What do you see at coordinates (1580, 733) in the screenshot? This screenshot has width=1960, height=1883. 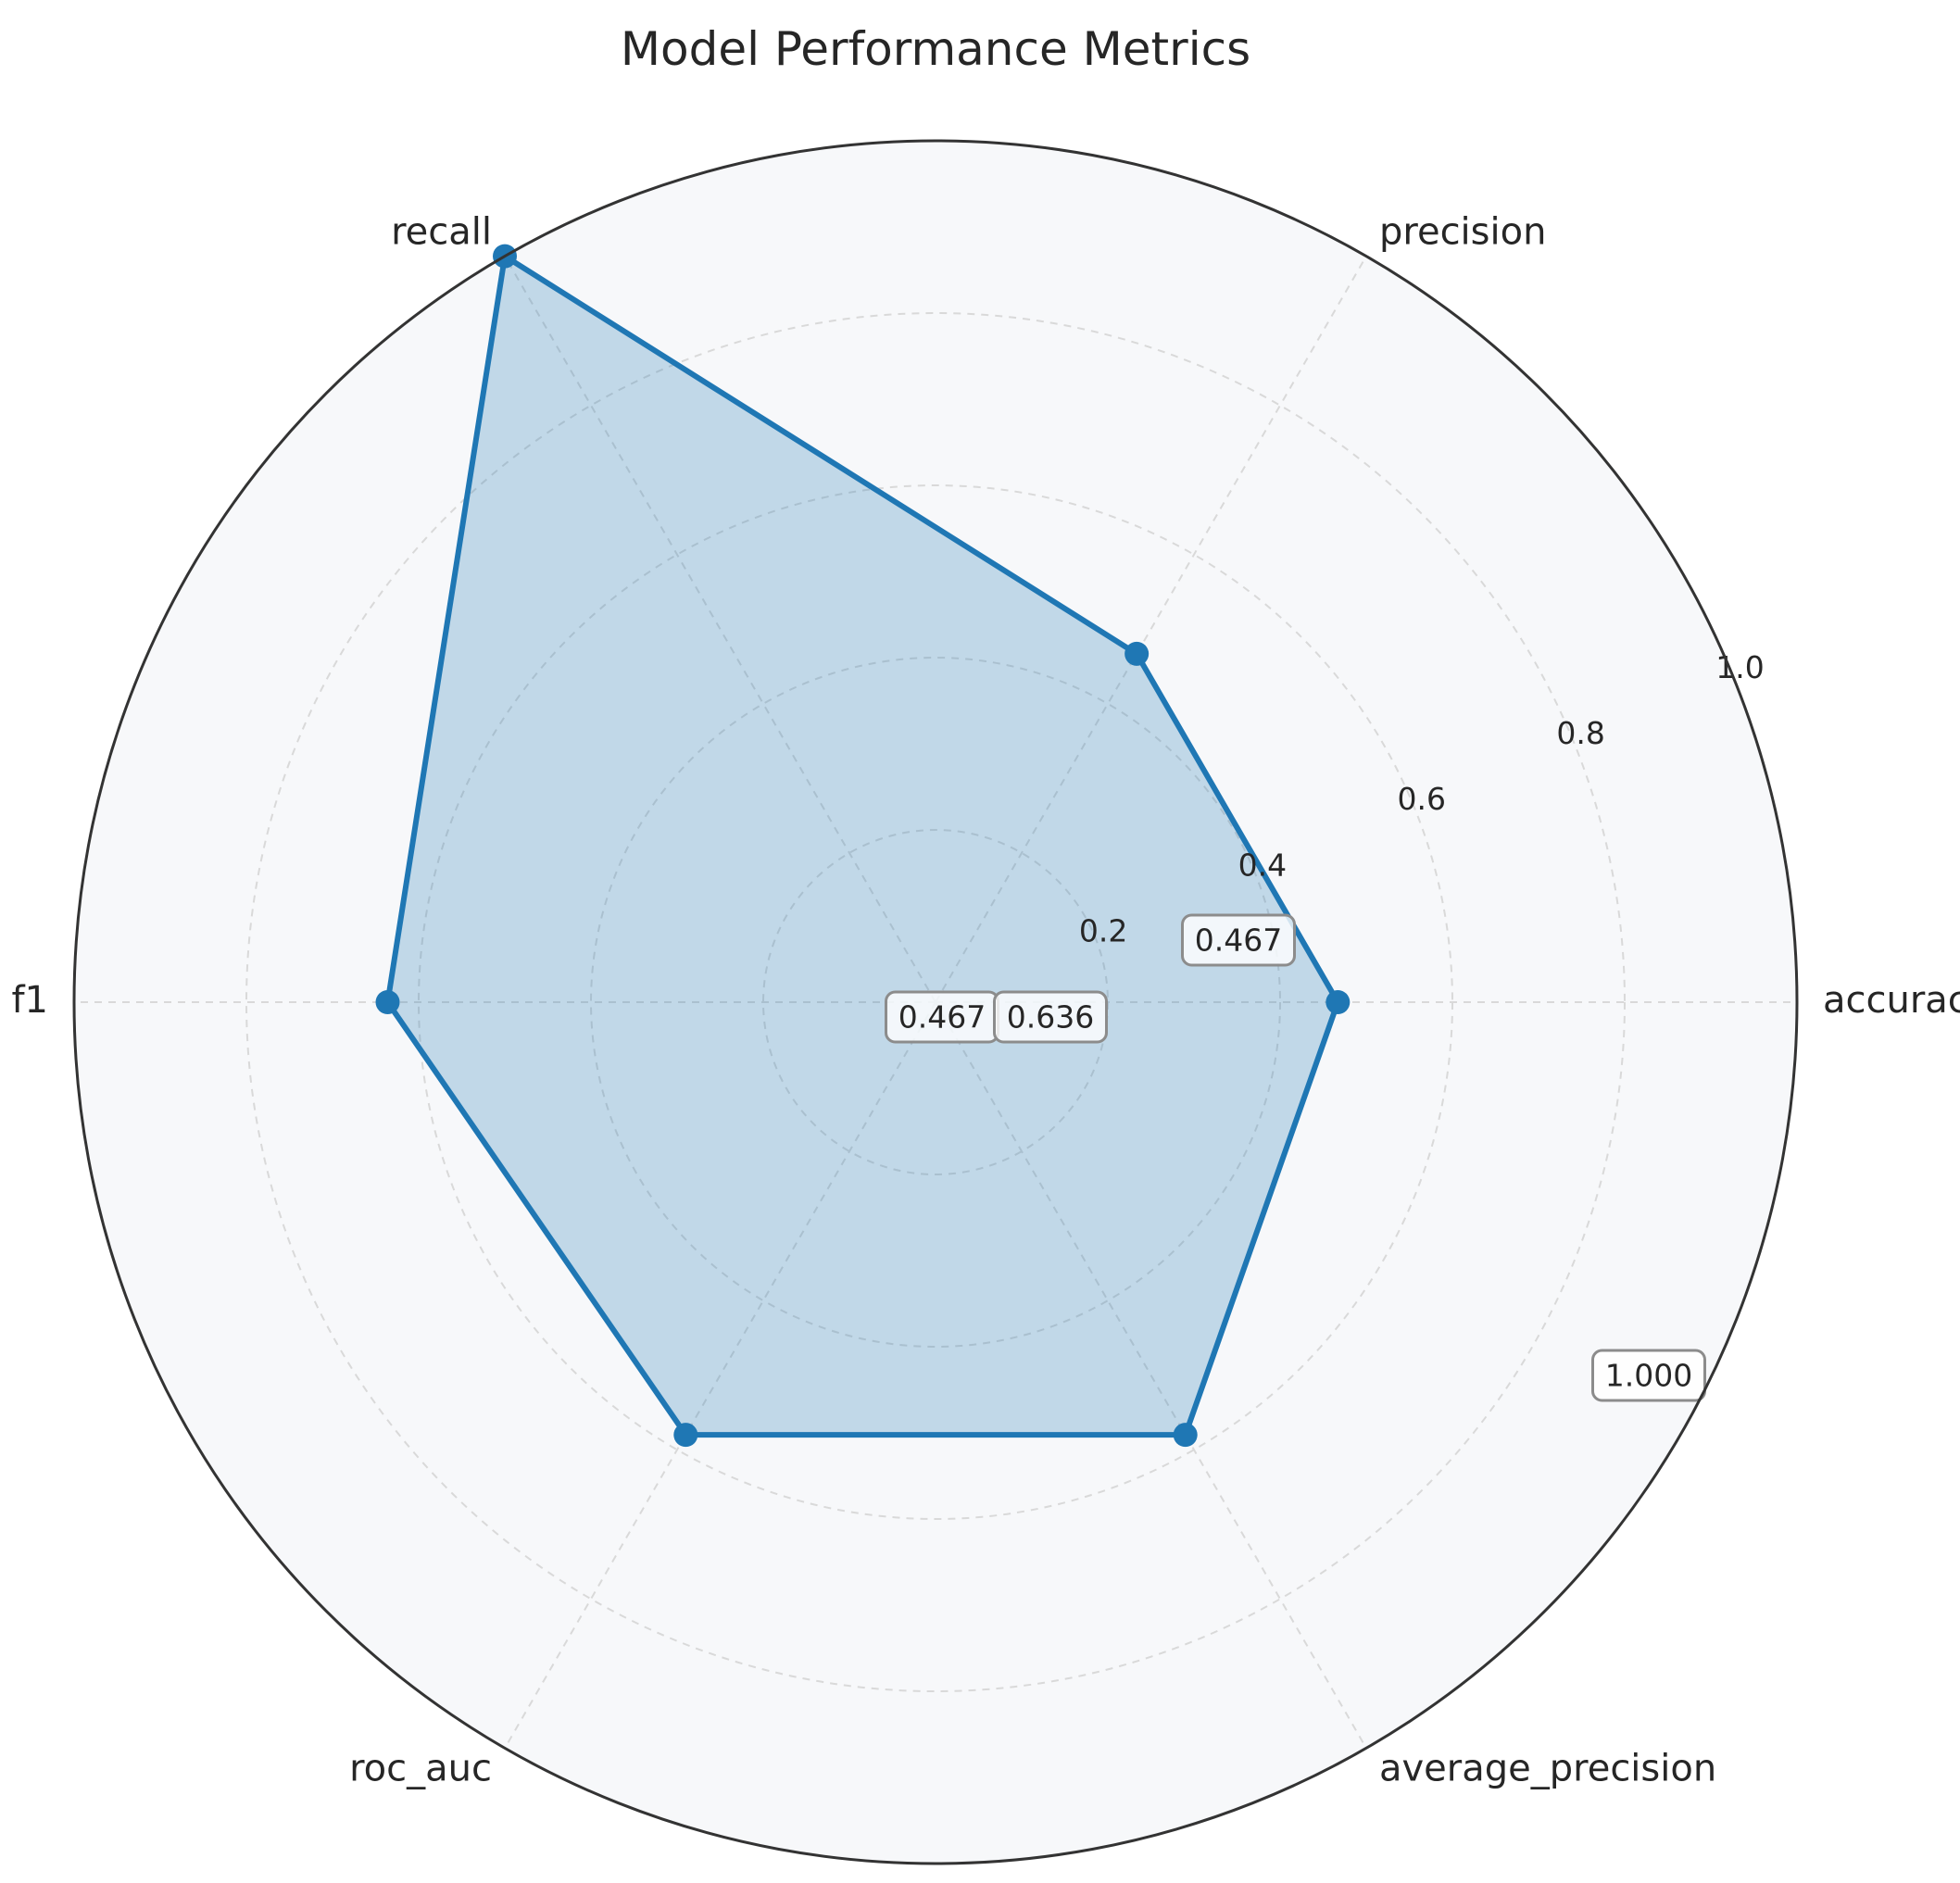 I see `radial-tick-label: 0.8` at bounding box center [1580, 733].